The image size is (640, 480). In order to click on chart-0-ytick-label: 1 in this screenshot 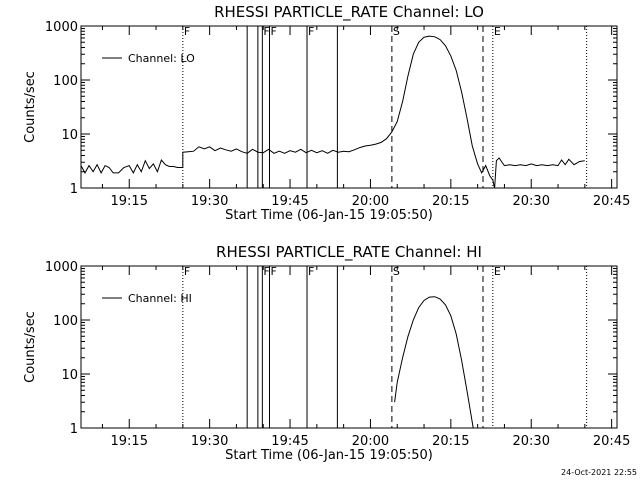, I will do `click(74, 189)`.